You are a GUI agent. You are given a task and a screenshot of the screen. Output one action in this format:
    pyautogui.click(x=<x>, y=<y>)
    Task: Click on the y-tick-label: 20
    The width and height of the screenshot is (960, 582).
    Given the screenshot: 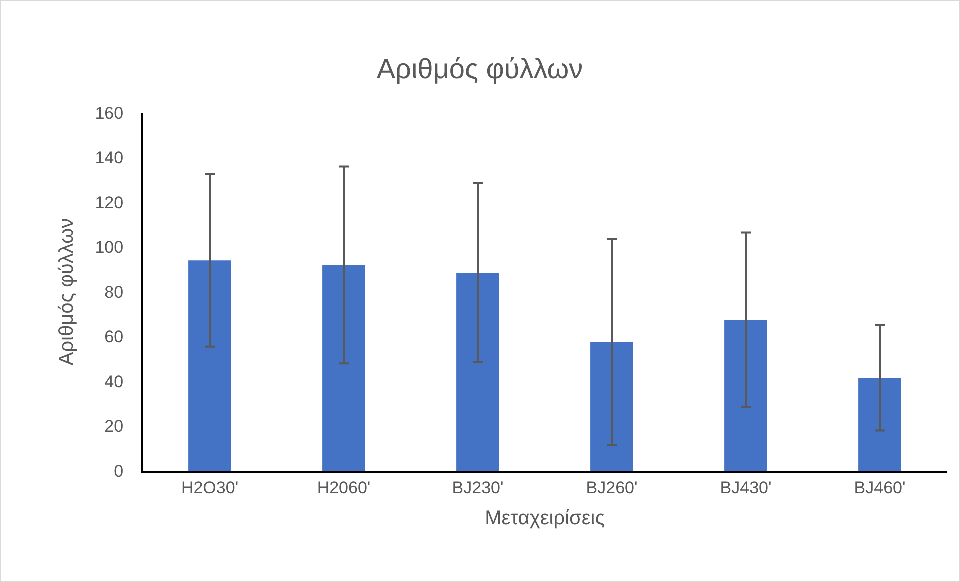 What is the action you would take?
    pyautogui.click(x=114, y=426)
    